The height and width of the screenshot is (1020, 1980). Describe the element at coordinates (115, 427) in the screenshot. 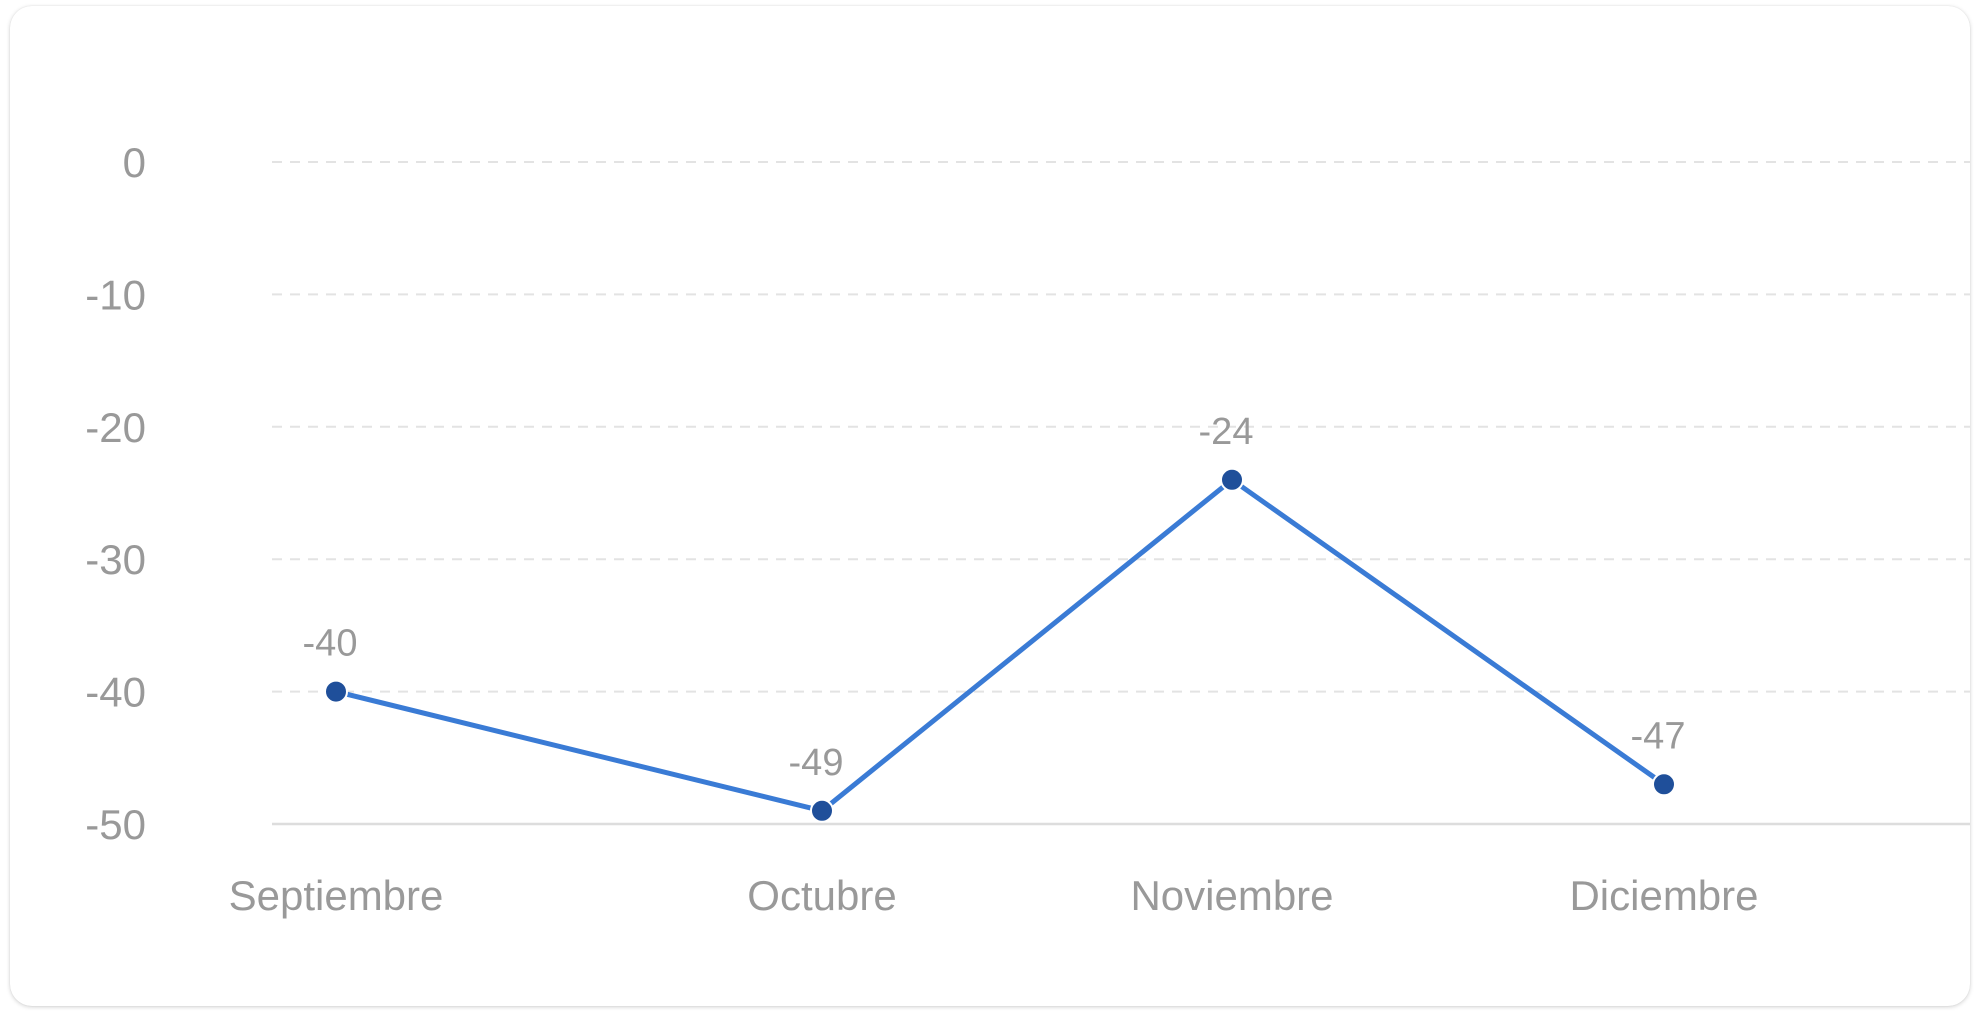

I see `y-tick-label: -20` at that location.